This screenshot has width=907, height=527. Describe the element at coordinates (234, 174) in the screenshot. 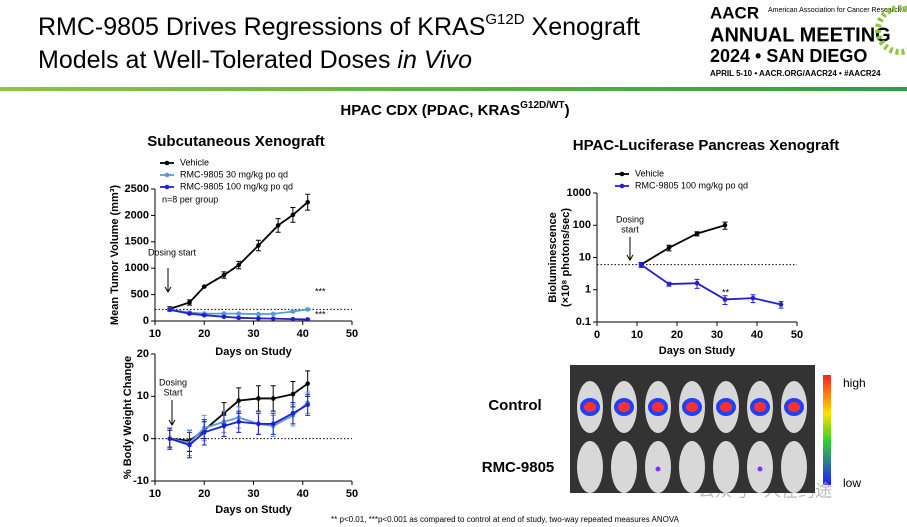

I see `legend-label: RMC-9805 30 mg/kg po qd` at that location.